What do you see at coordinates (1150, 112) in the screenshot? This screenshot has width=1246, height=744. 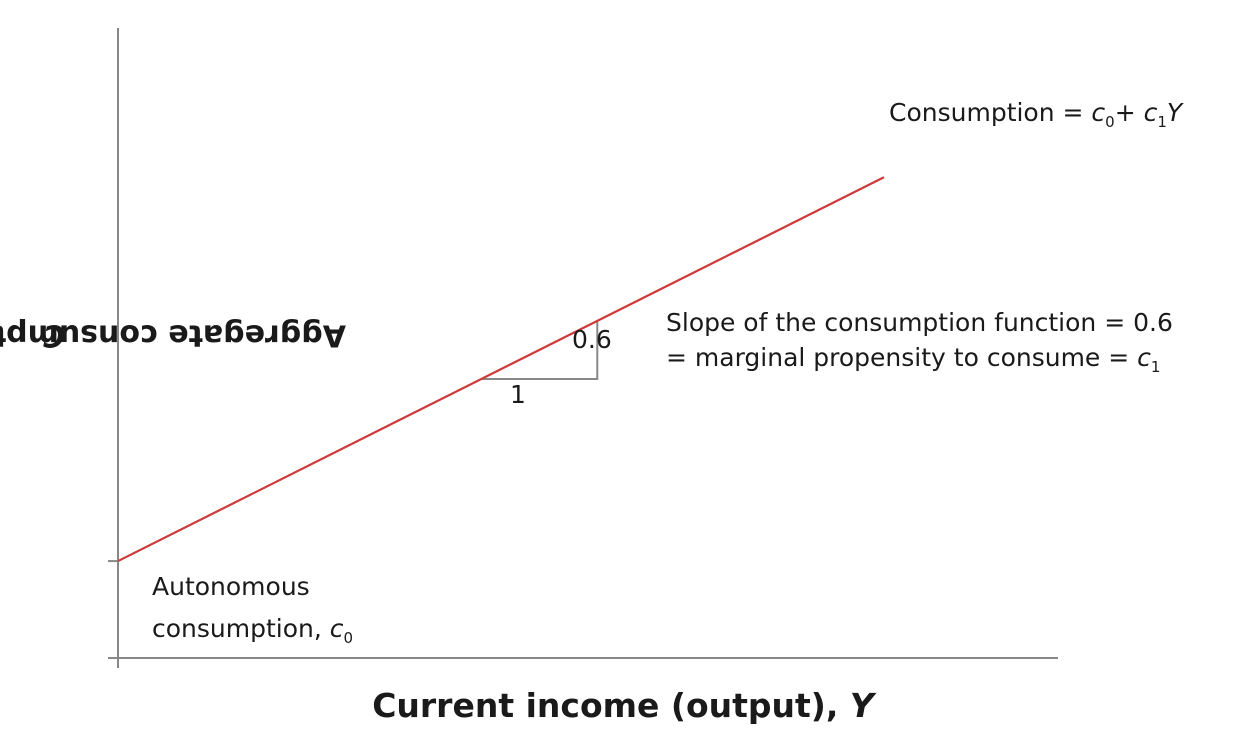 I see `c1-symbol: c` at bounding box center [1150, 112].